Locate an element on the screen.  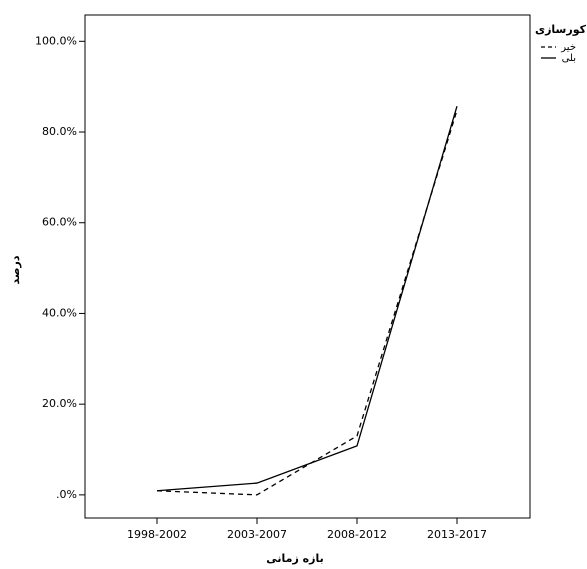
x-tick-label: 2008-2012 is located at coordinates (357, 534).